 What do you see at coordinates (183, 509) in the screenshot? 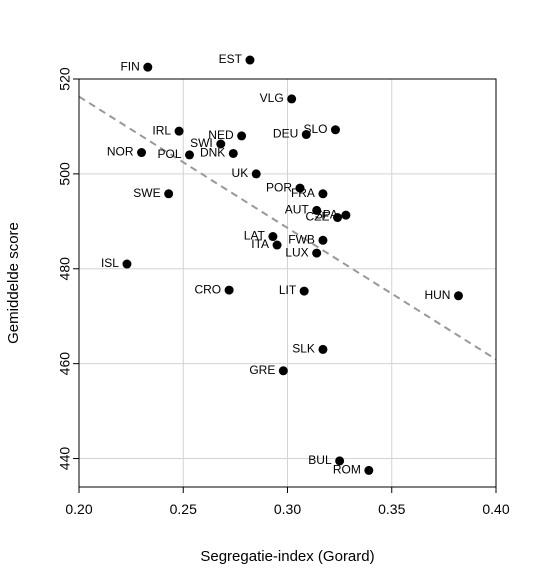
I see `x-tick-label: 0.25` at bounding box center [183, 509].